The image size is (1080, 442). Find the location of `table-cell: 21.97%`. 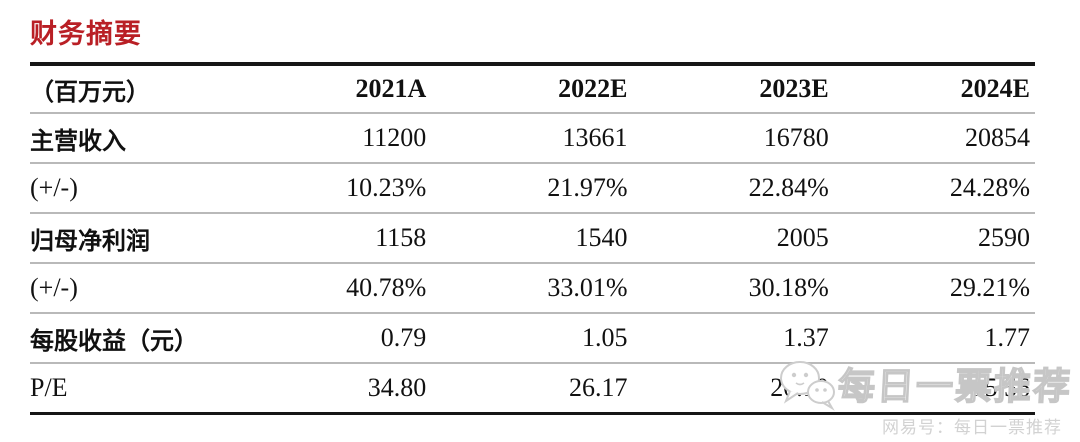

table-cell: 21.97% is located at coordinates (532, 187).